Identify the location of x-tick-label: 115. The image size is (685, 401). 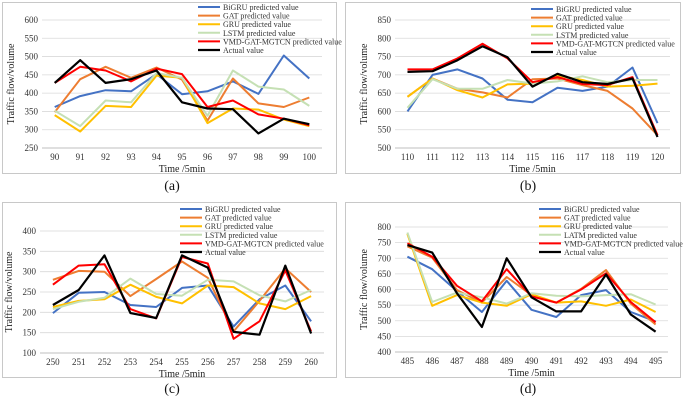
(533, 157).